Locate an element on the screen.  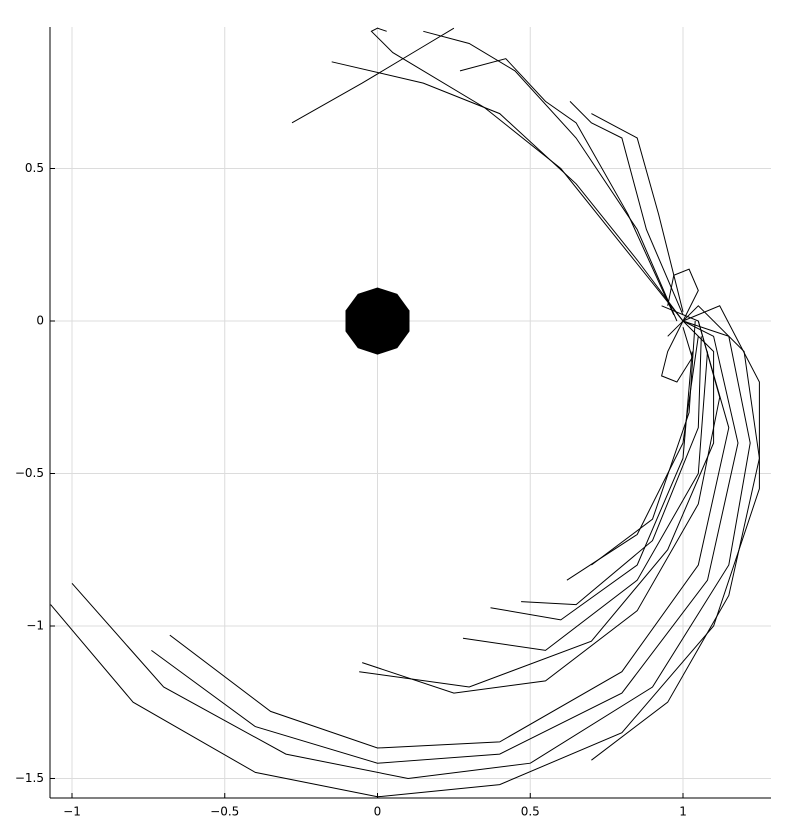
x-tick-label: 0.5 is located at coordinates (530, 812).